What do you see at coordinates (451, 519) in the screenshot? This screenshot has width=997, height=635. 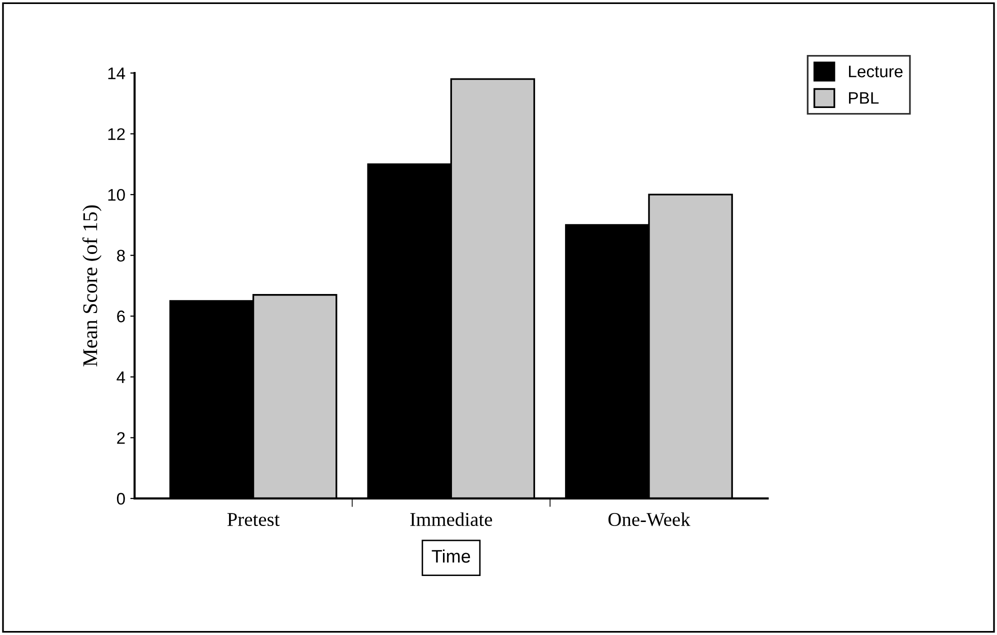 I see `x-tick-label: Immediate` at bounding box center [451, 519].